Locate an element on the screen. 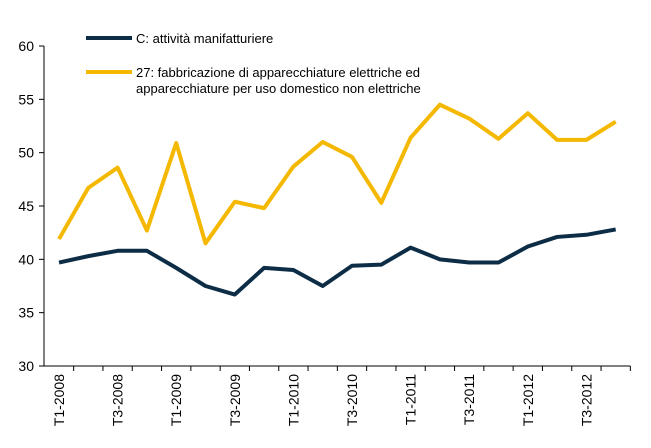  legend-label-line: C: attività manifatturiere is located at coordinates (204, 38).